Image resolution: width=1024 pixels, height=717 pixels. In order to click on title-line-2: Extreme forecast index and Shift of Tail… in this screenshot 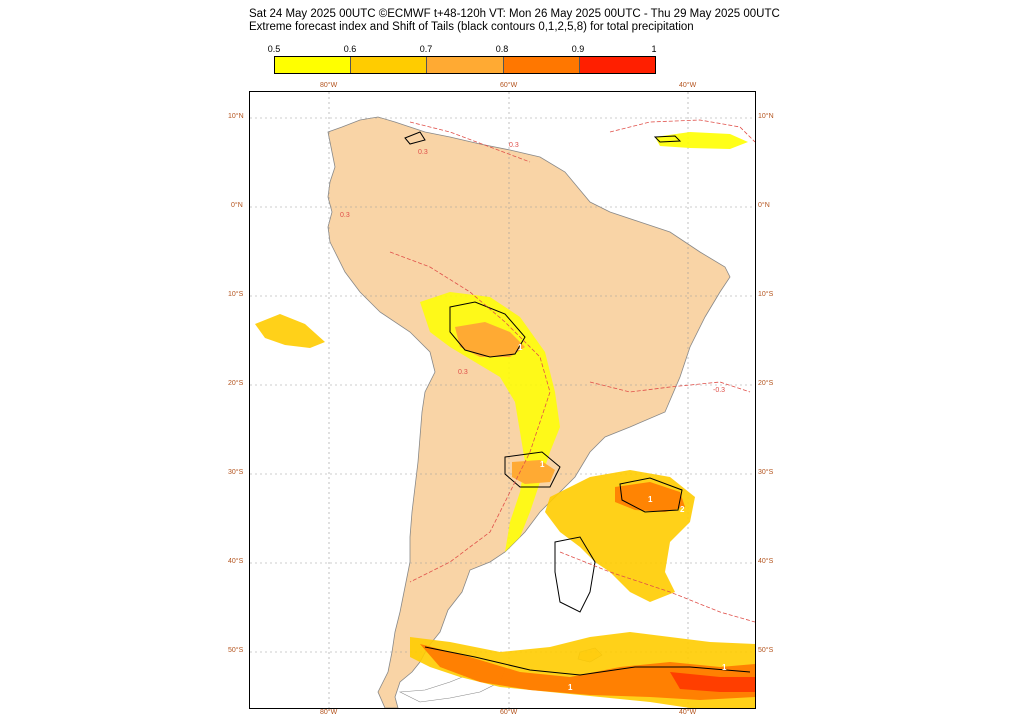, I will do `click(471, 27)`.